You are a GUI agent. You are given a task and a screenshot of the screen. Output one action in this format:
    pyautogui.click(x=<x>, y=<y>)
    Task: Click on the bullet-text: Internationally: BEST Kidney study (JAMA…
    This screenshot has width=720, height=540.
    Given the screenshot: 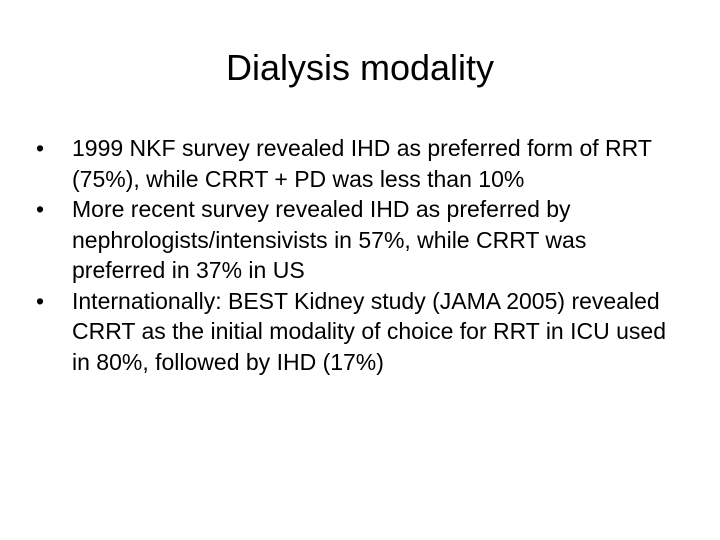 What is the action you would take?
    pyautogui.click(x=369, y=331)
    